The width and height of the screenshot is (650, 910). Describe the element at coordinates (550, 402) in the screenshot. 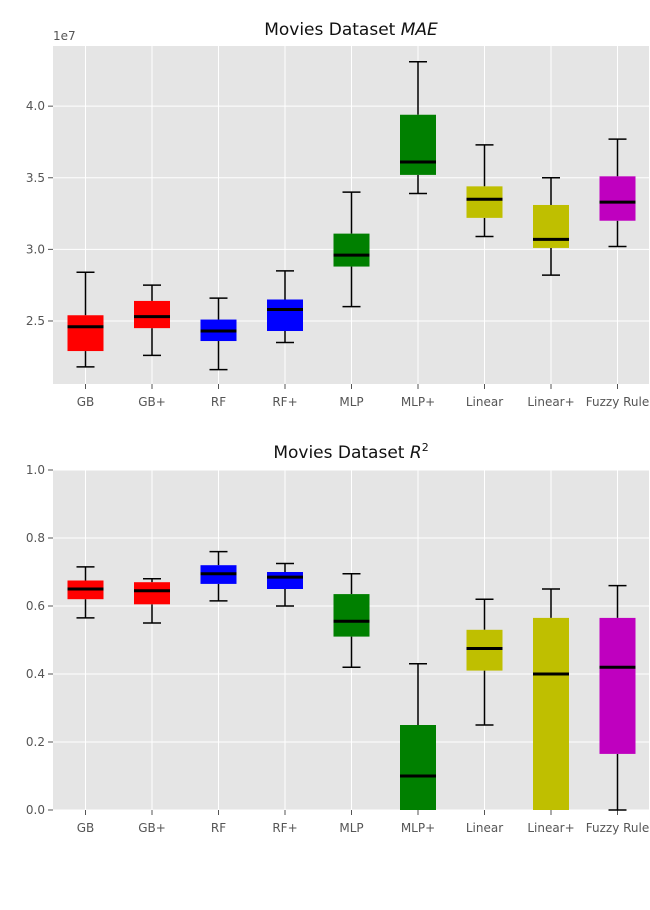

I see `mae-xtick-label: Linear+` at that location.